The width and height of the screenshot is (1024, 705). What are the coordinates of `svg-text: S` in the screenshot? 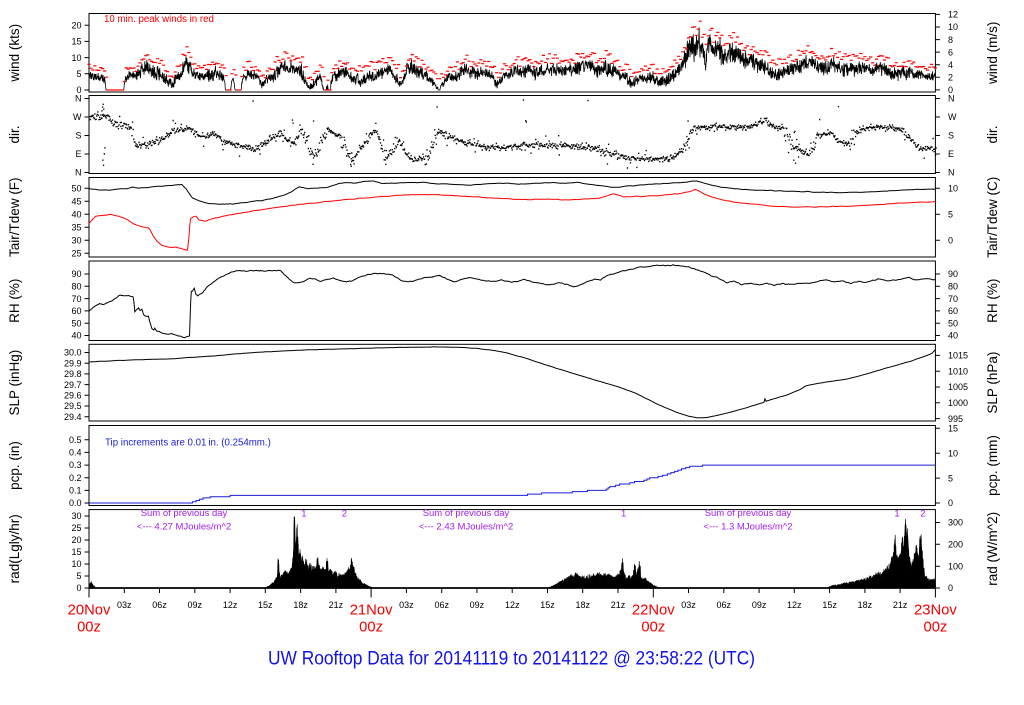 It's located at (951, 136).